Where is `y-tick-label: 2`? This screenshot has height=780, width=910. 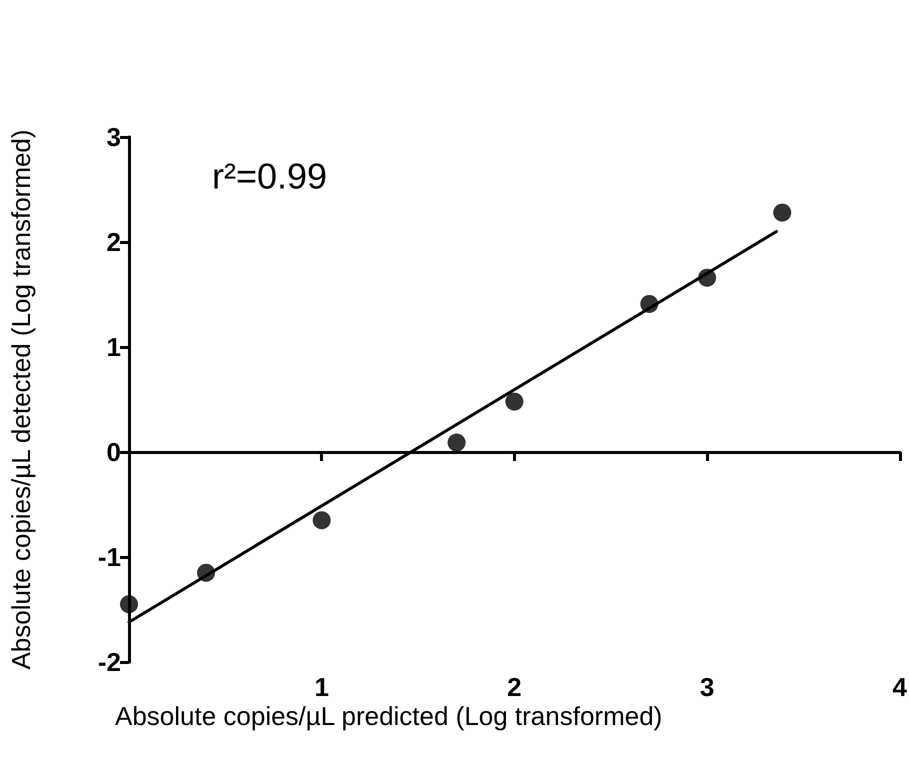 y-tick-label: 2 is located at coordinates (113, 242).